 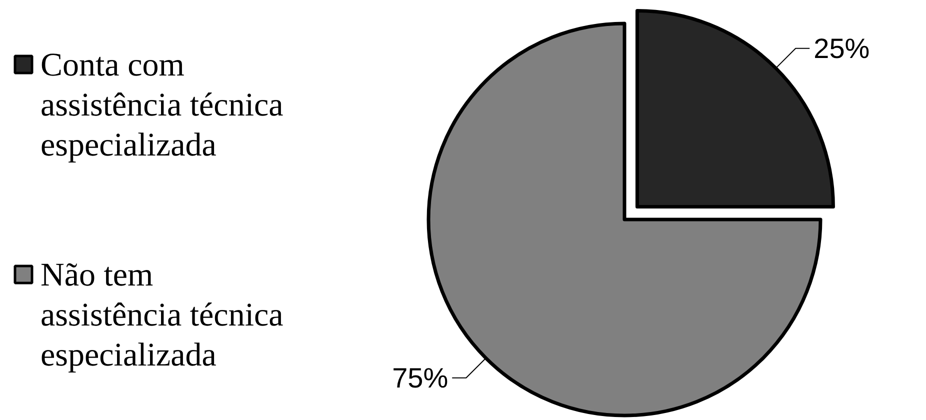 What do you see at coordinates (162, 316) in the screenshot?
I see `legend-label: Não tem assistência técnica especializada` at bounding box center [162, 316].